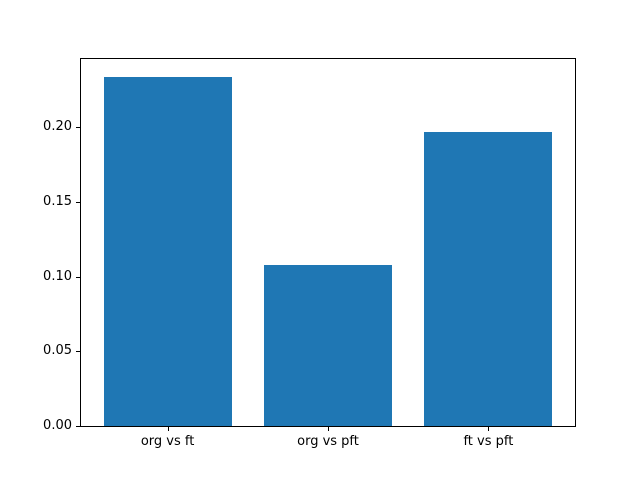 This screenshot has width=640, height=480. What do you see at coordinates (57, 276) in the screenshot?
I see `y-tick-label: 0.10` at bounding box center [57, 276].